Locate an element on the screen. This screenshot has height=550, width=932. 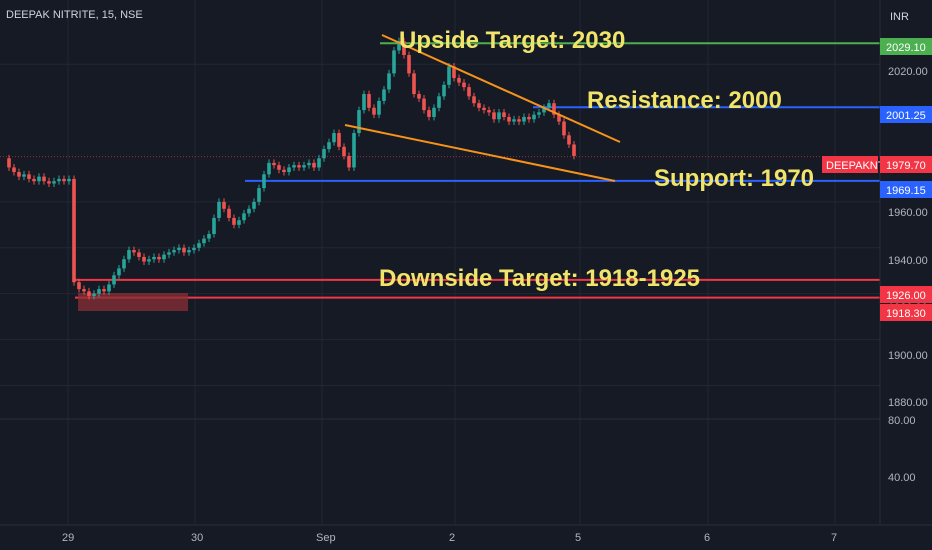
support-price: 1969.15 is located at coordinates (906, 191).